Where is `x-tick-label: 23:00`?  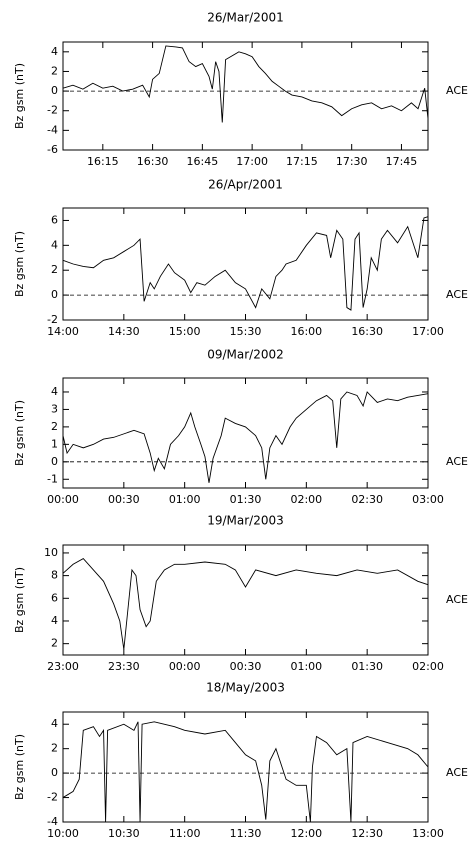 x-tick-label: 23:00 is located at coordinates (63, 666).